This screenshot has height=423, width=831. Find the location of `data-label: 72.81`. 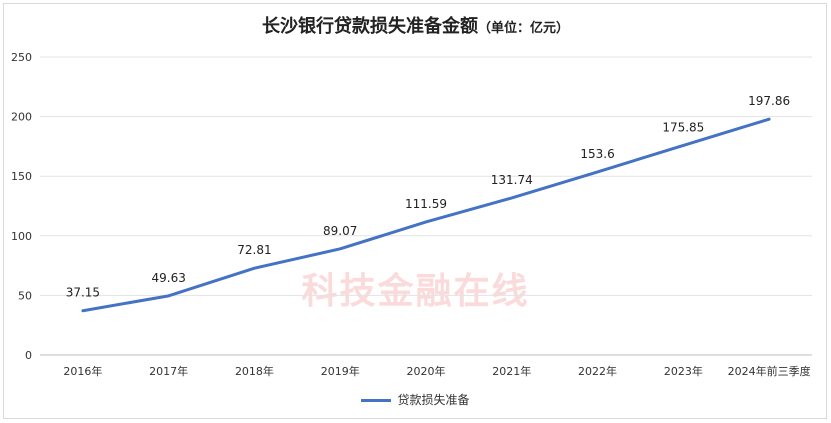

data-label: 72.81 is located at coordinates (254, 250).